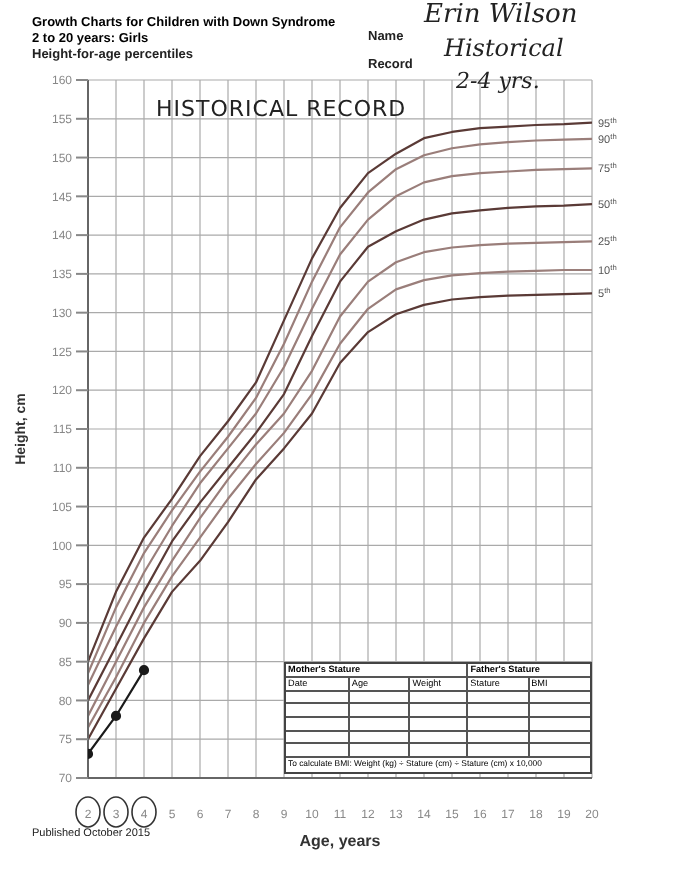 This screenshot has width=676, height=890. Describe the element at coordinates (281, 109) in the screenshot. I see `annotation: HISTORICAL RECORD` at that location.